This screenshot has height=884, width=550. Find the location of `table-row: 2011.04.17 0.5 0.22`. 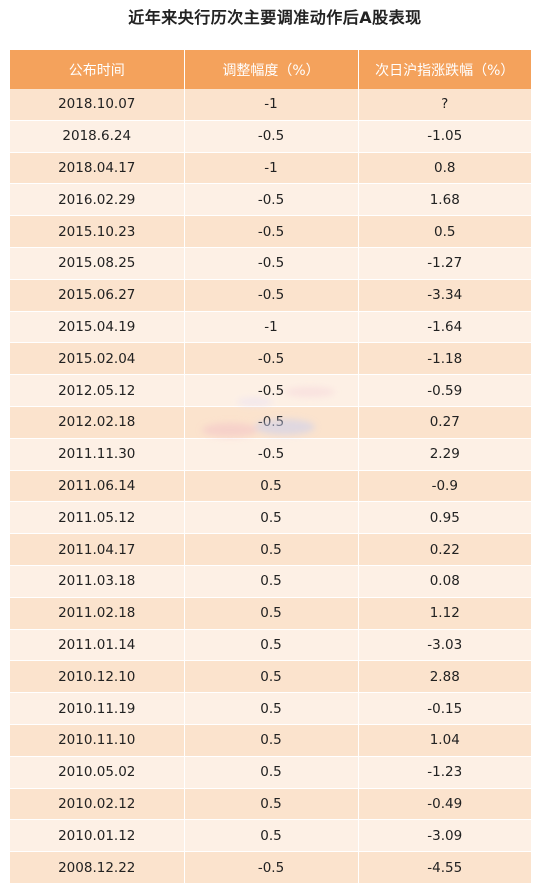

table-row: 2011.04.17 0.5 0.22 is located at coordinates (270, 549).